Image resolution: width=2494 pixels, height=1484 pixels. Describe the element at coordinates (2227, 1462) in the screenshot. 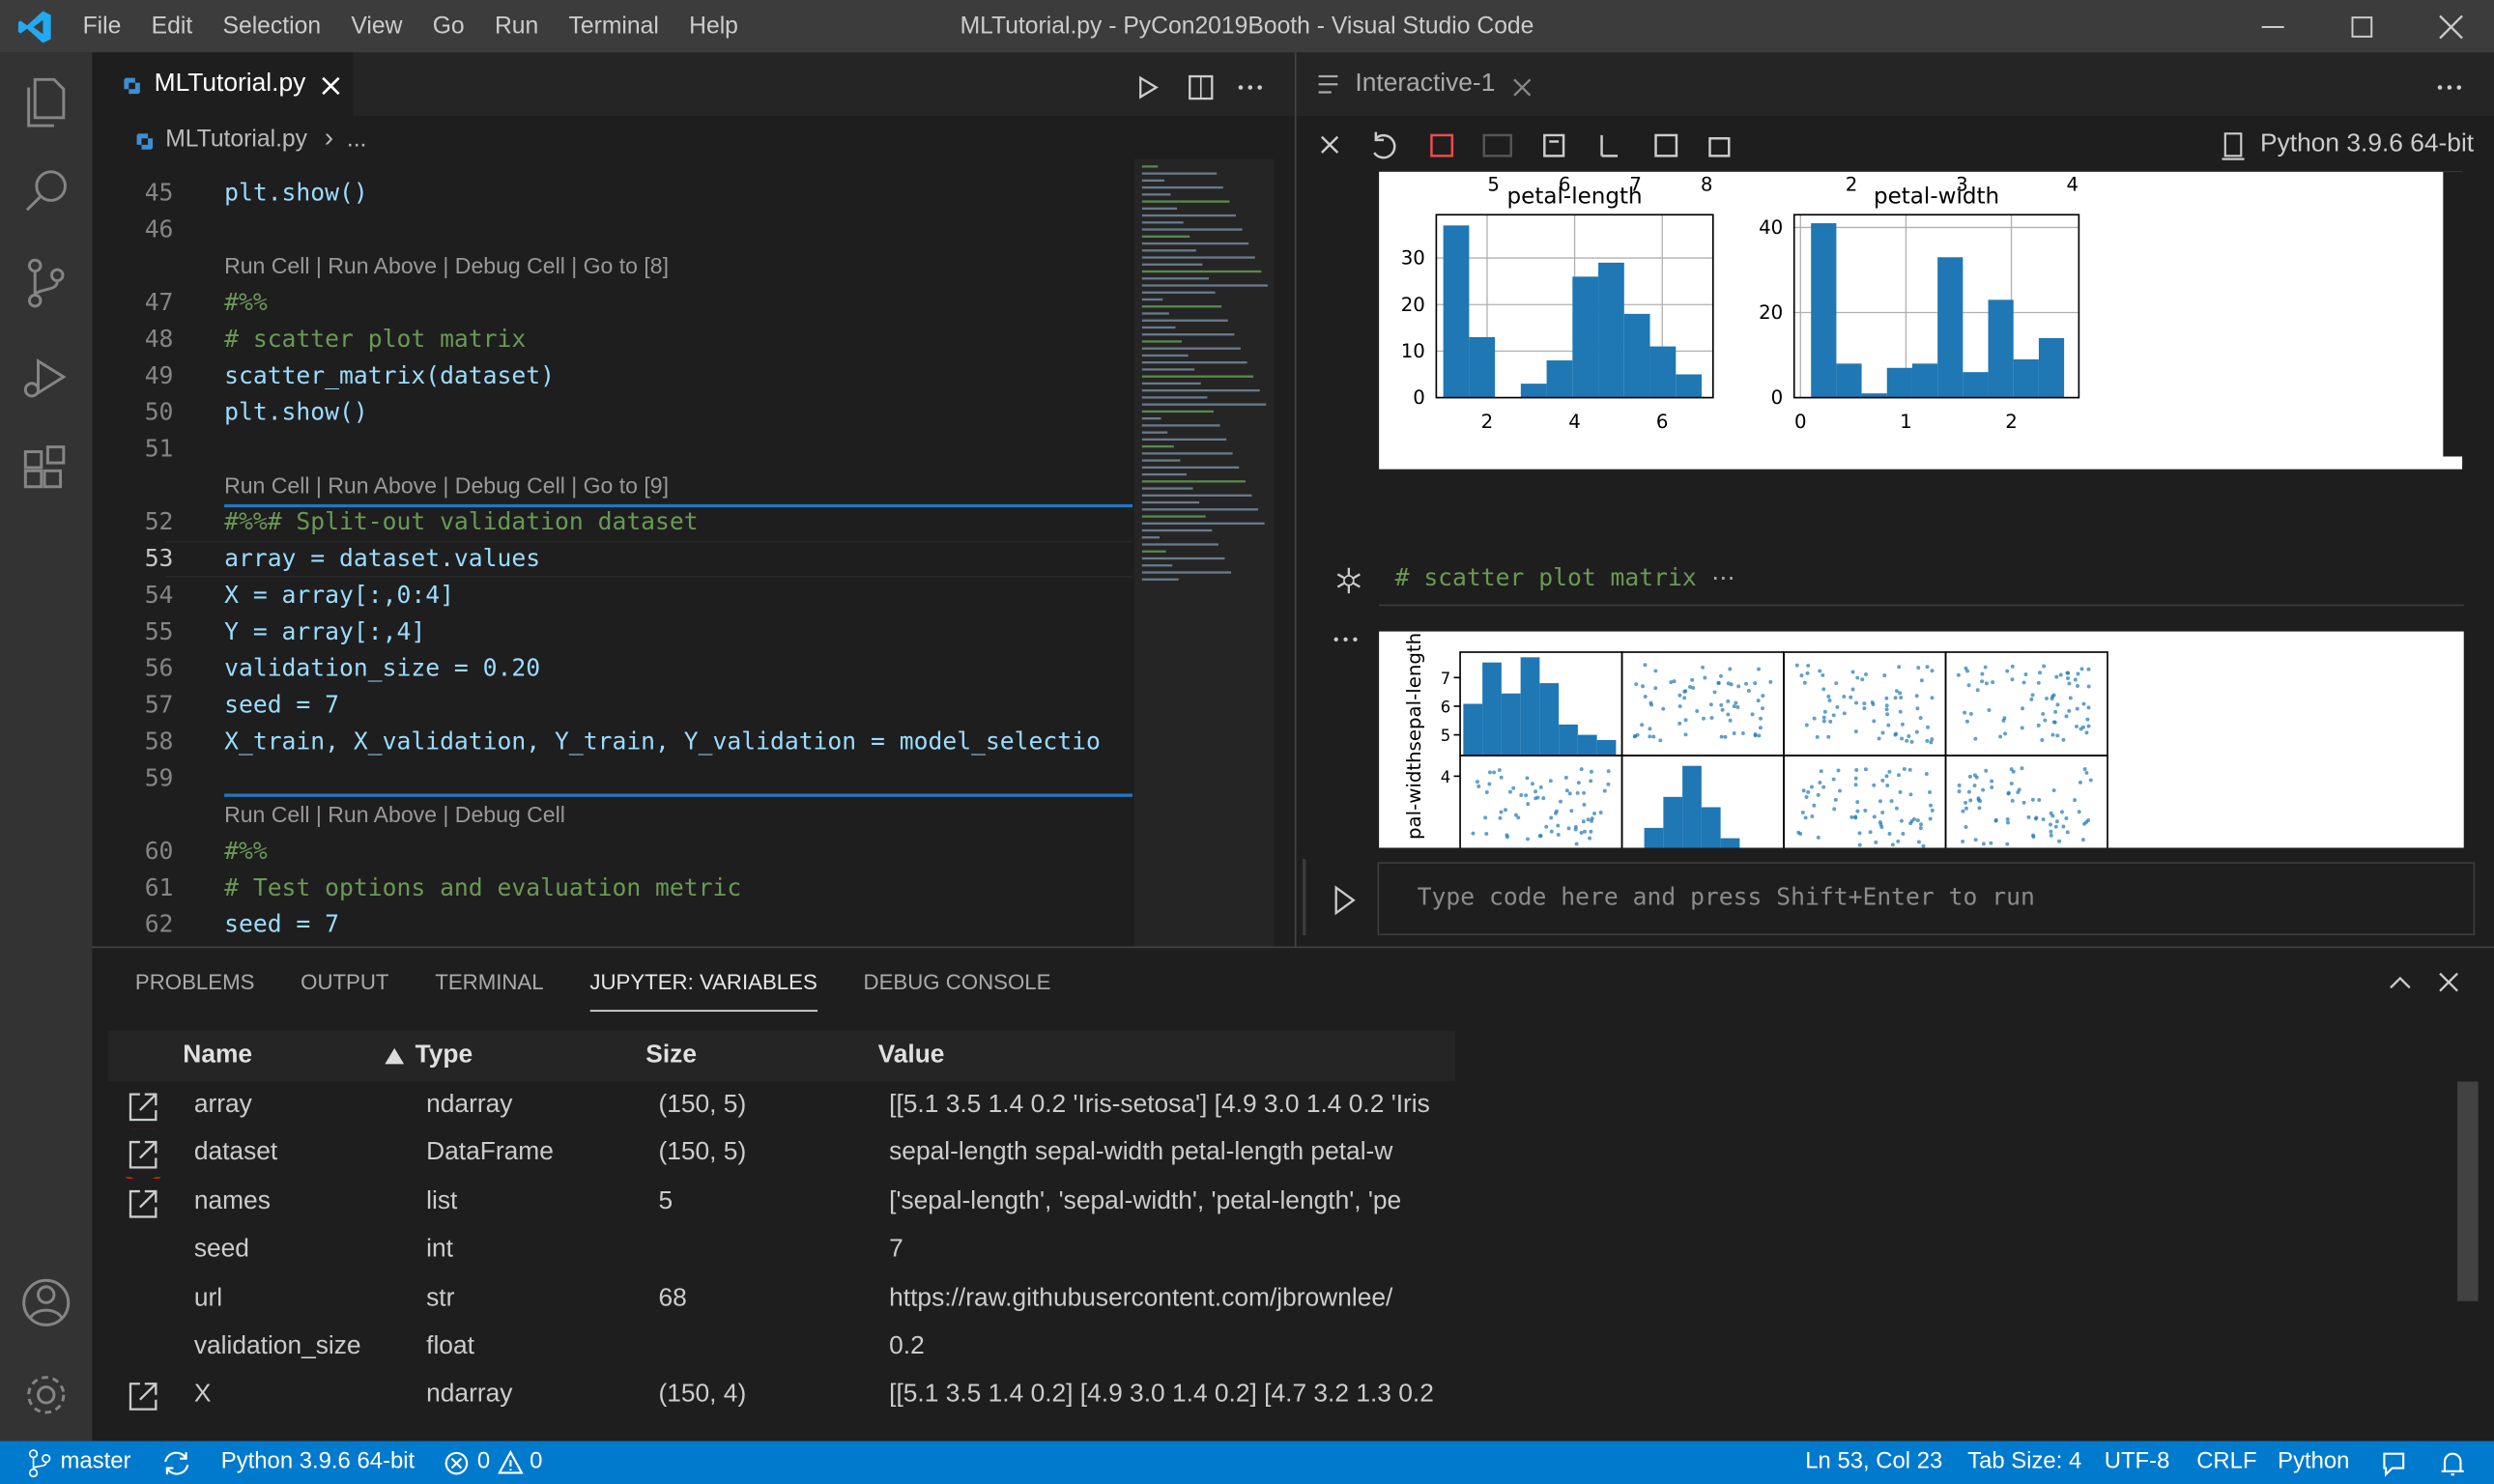

I see `line-ending: CRLF` at that location.